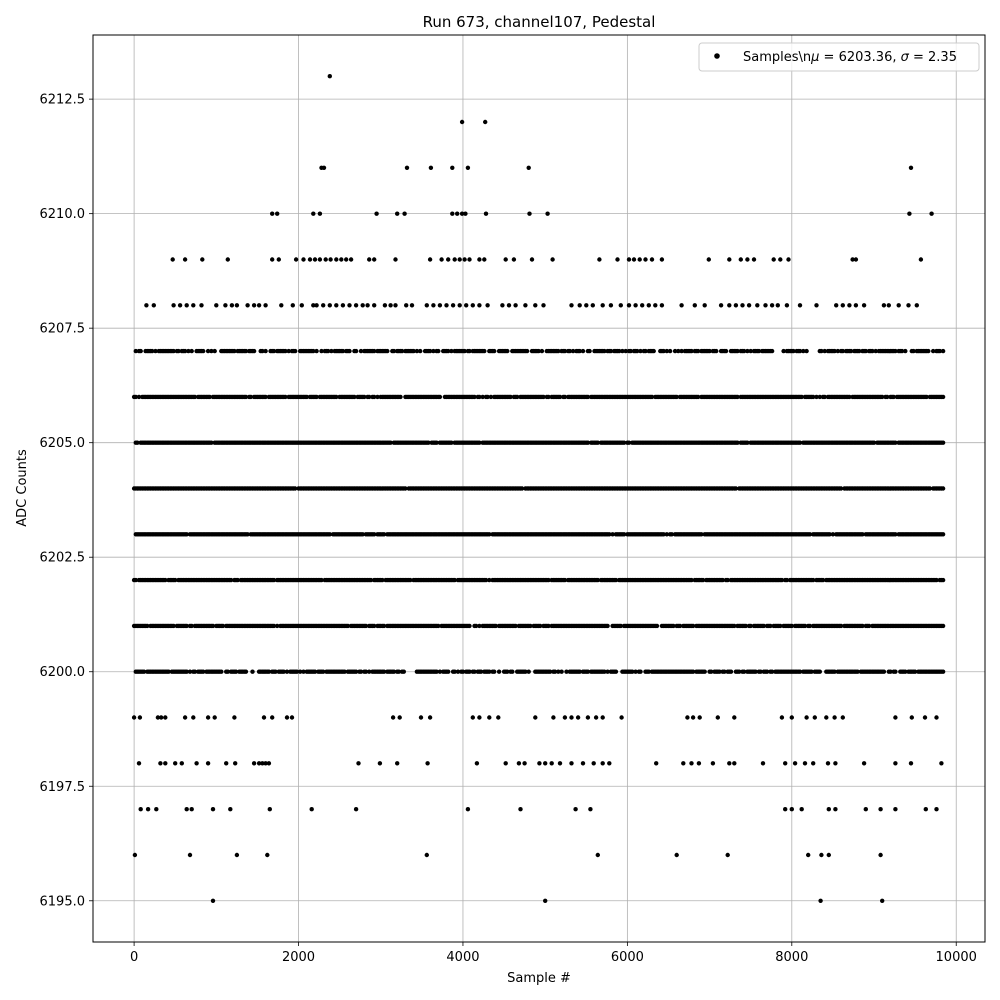  I want to click on y-tick-label: 6200.0, so click(63, 672).